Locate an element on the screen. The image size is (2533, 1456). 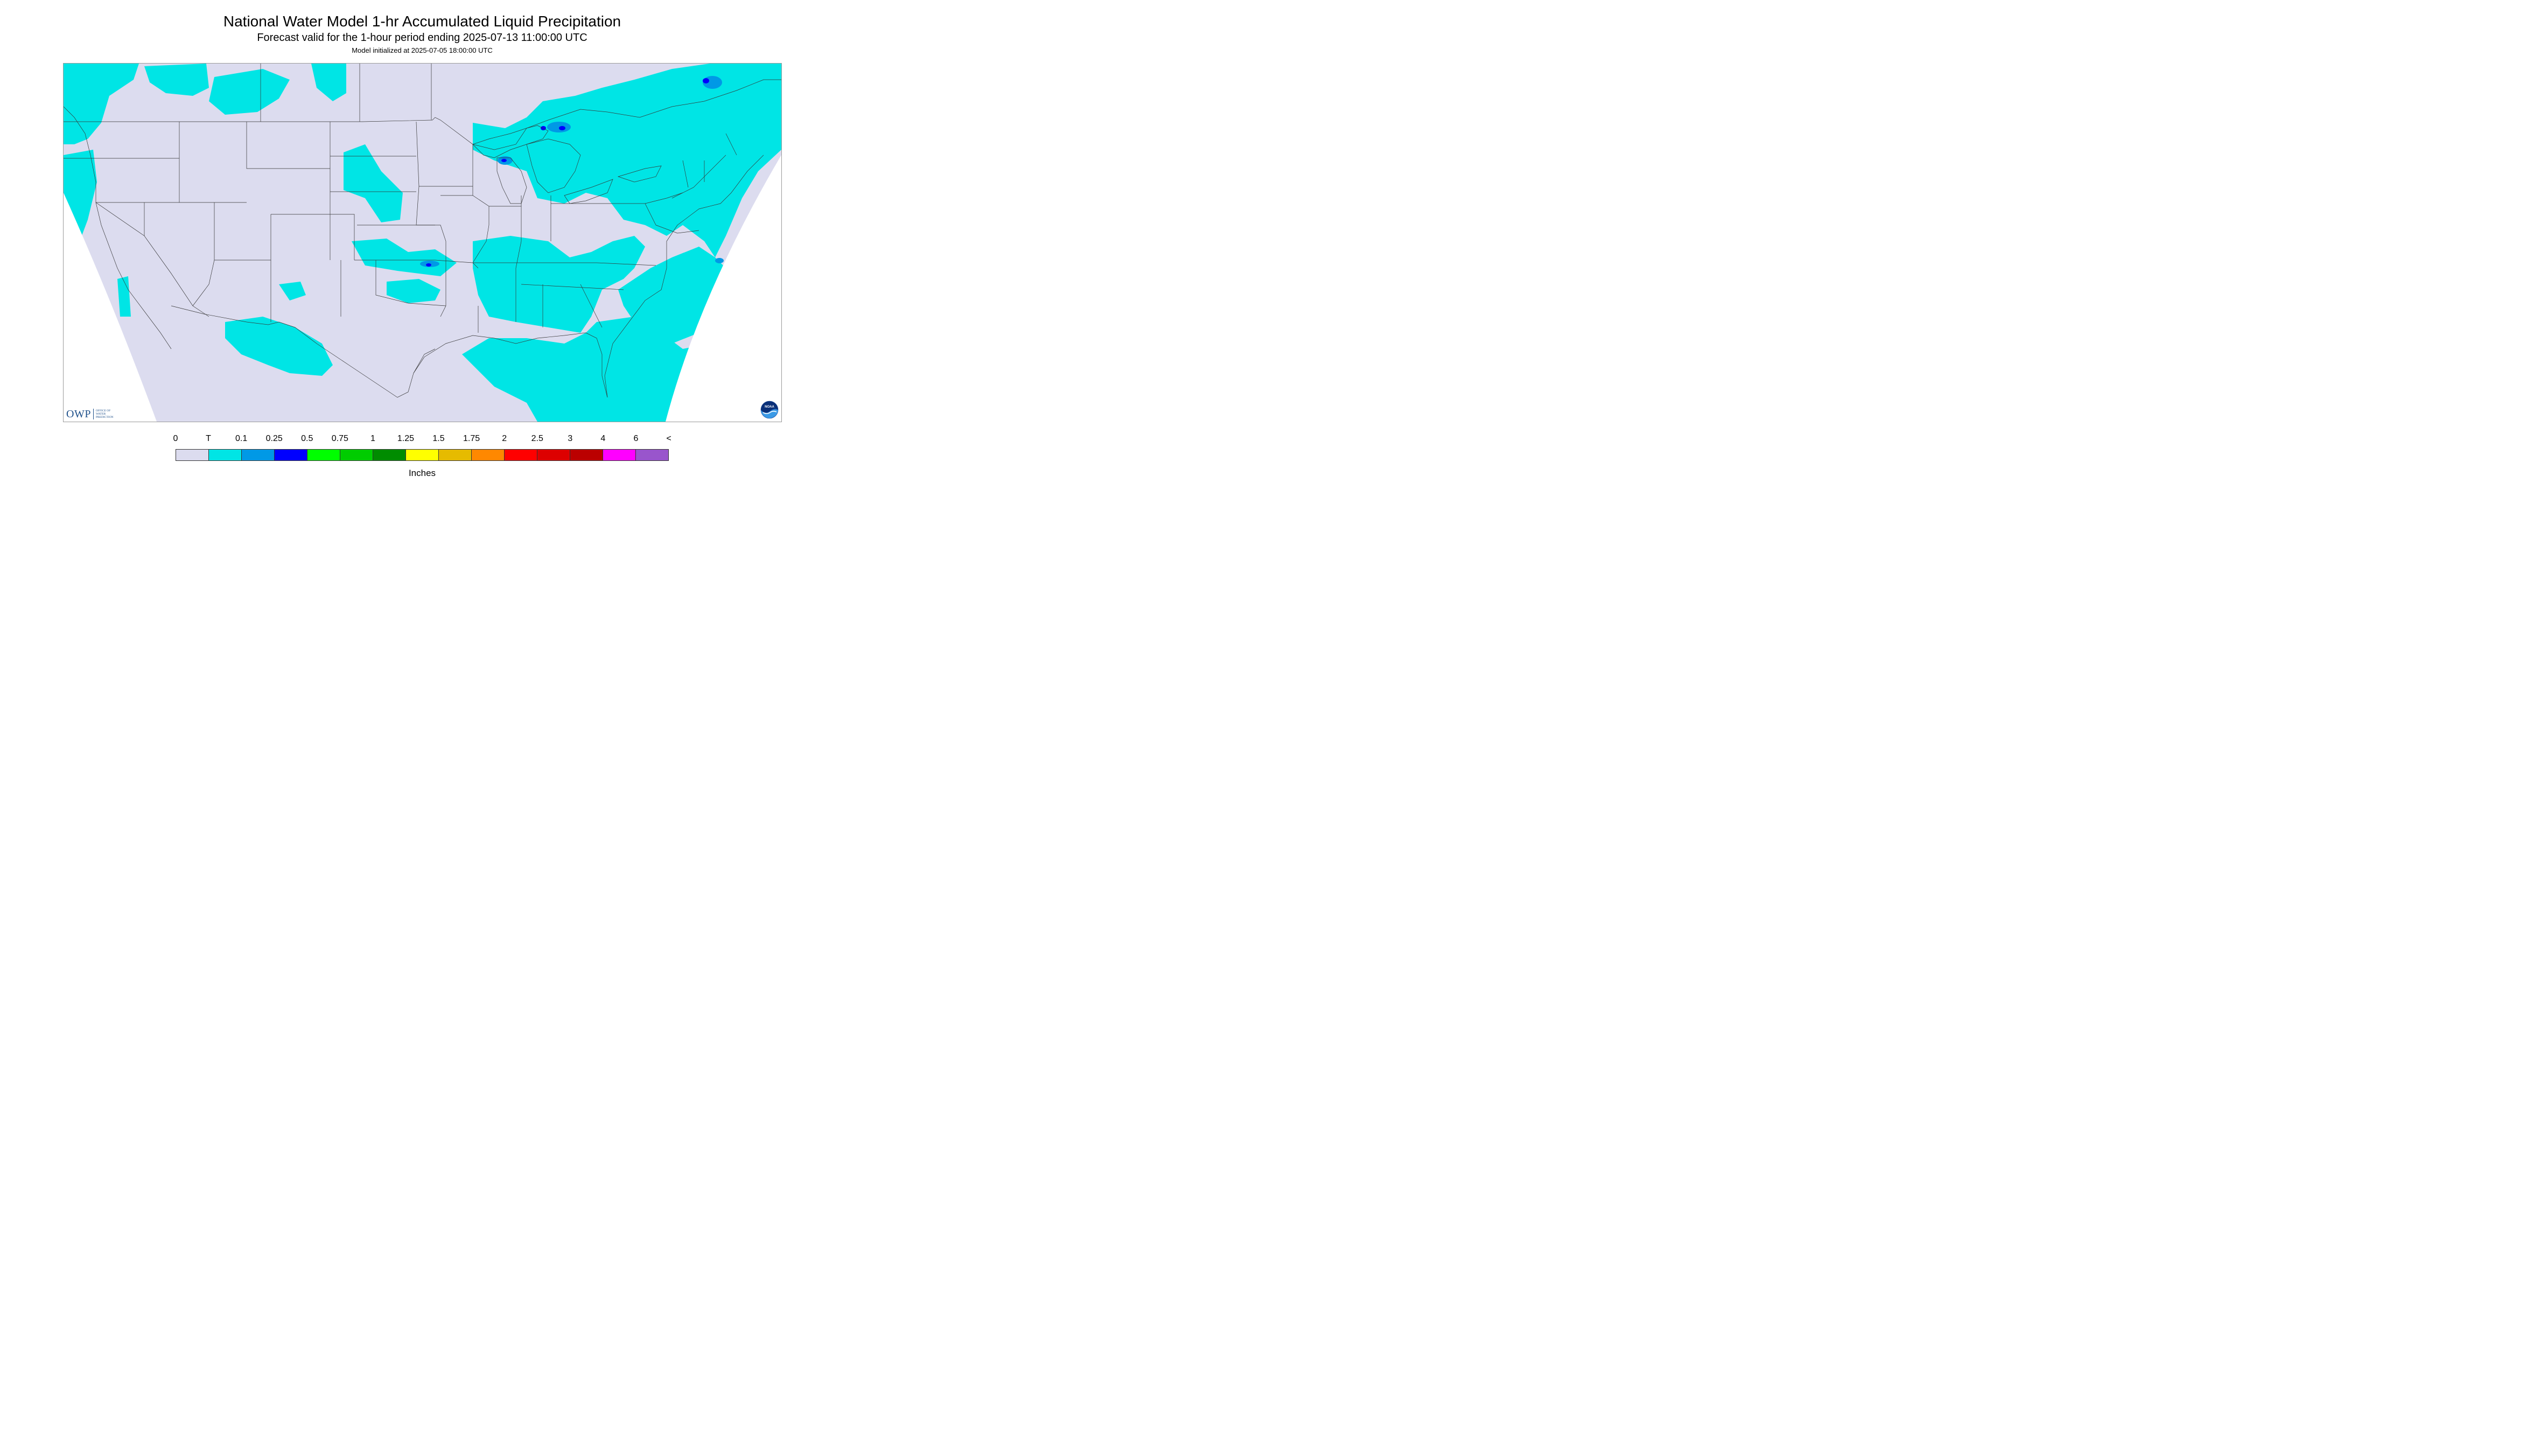
state-boundaries is located at coordinates (423, 231).